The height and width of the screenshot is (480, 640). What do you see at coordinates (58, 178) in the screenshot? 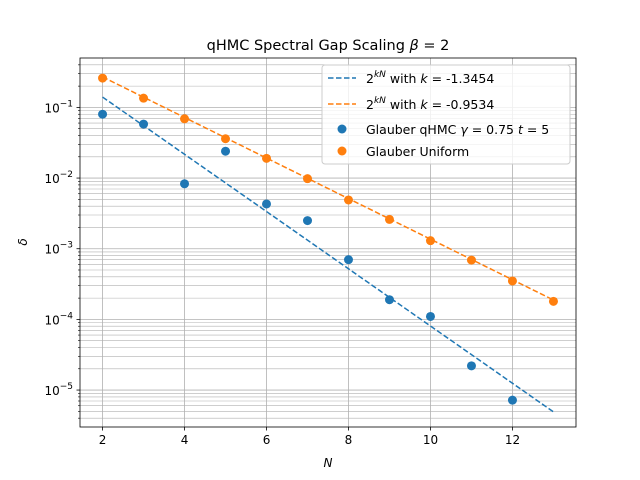
I see `y-tick-label: 10⁻²` at bounding box center [58, 178].